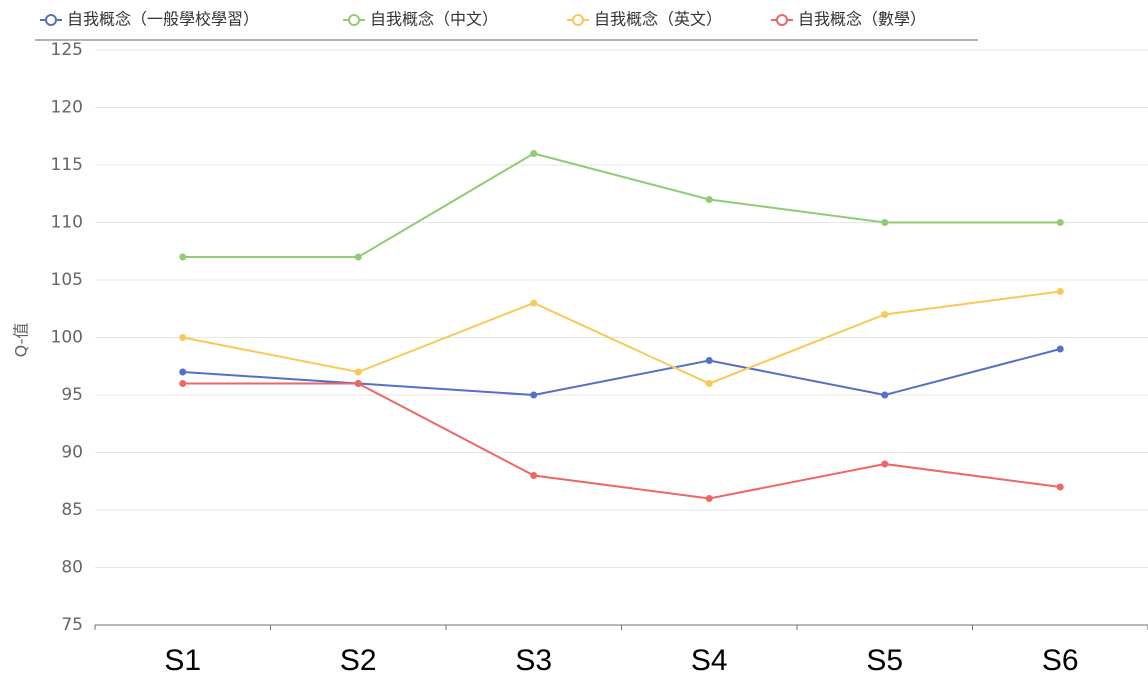 The height and width of the screenshot is (680, 1148). Describe the element at coordinates (72, 510) in the screenshot. I see `y-tick-label: 85` at that location.